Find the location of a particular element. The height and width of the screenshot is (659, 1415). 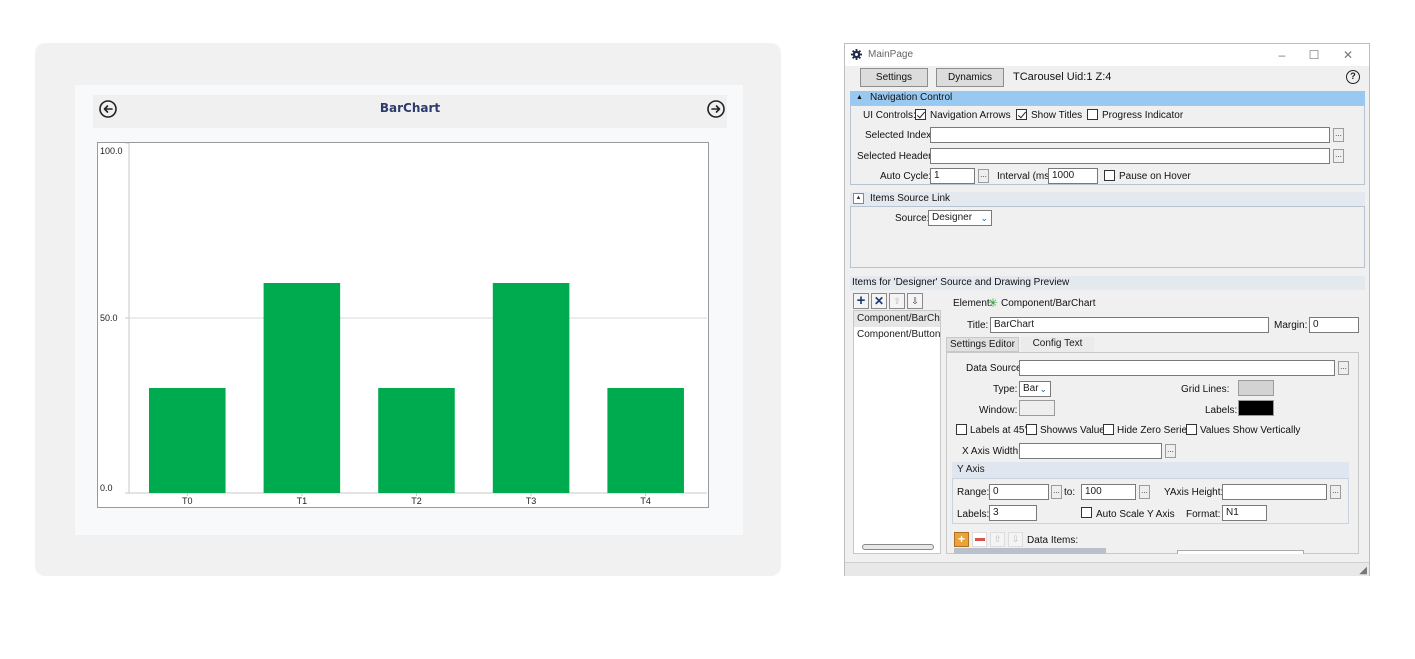

minimize-button: – is located at coordinates (1282, 55).